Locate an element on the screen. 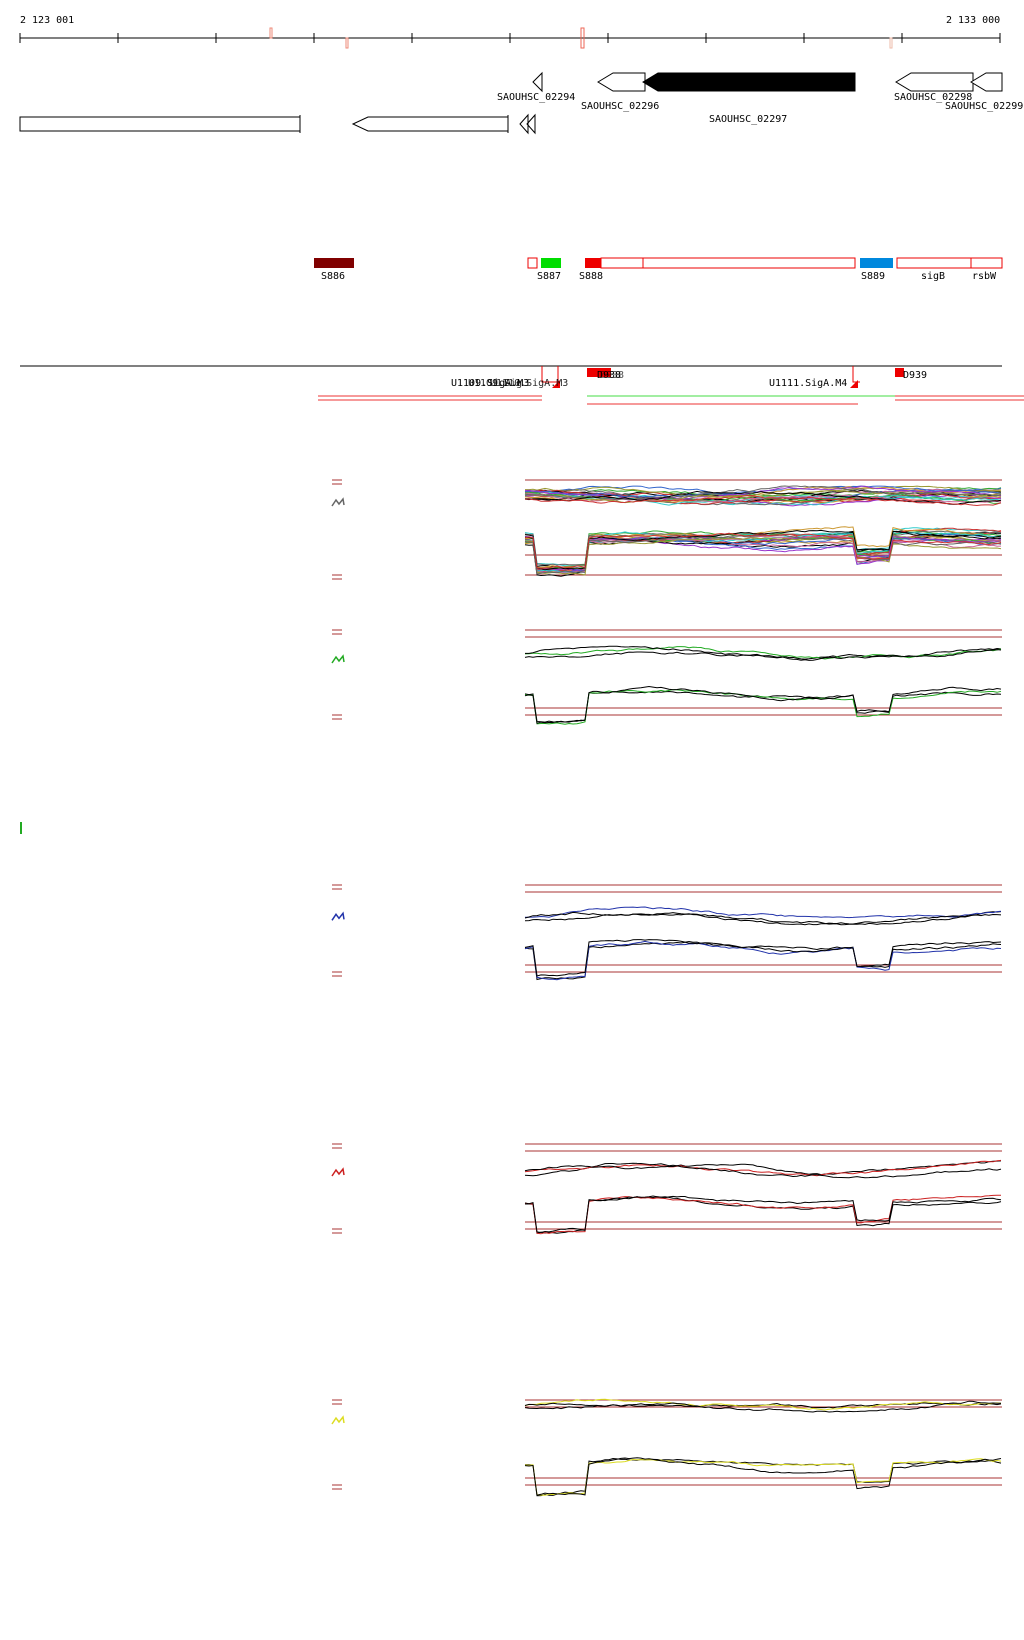  promoter-label: D939 is located at coordinates (915, 375).